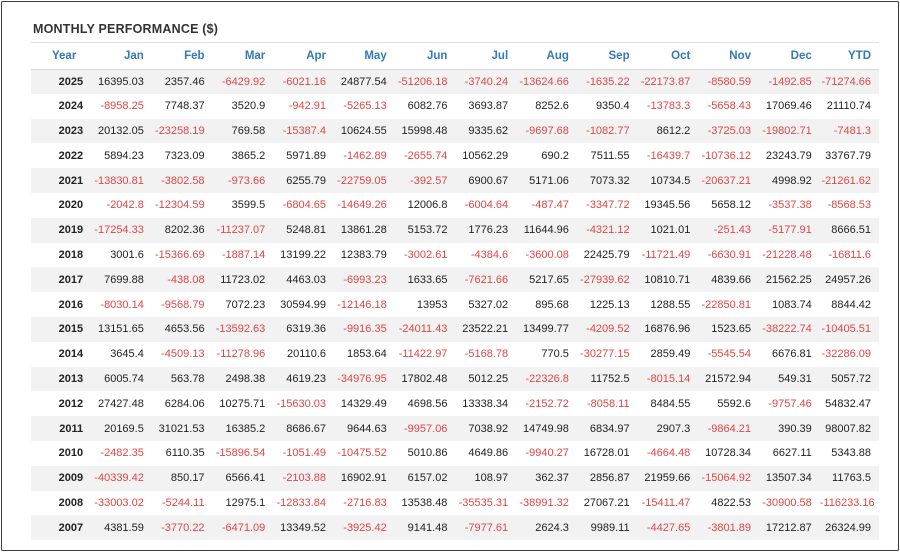 Image resolution: width=900 pixels, height=552 pixels. I want to click on value-cell-oct: 21959.66, so click(668, 478).